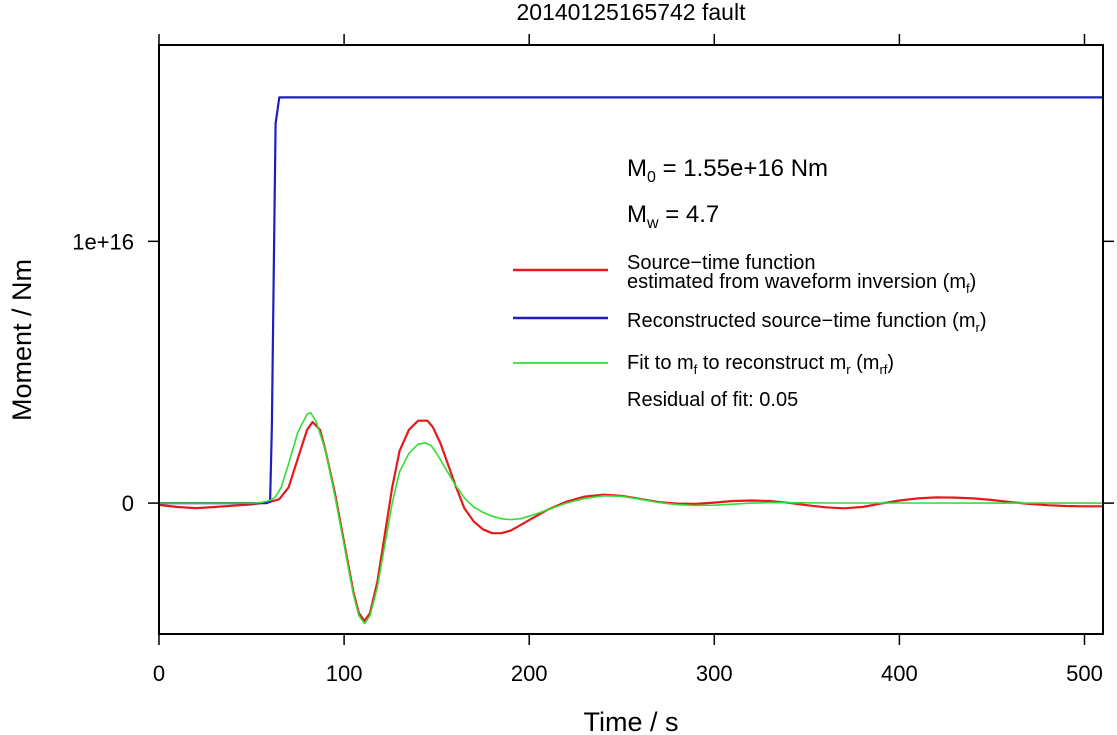  Describe the element at coordinates (632, 12) in the screenshot. I see `chart-title: 20140125165742 fault` at that location.